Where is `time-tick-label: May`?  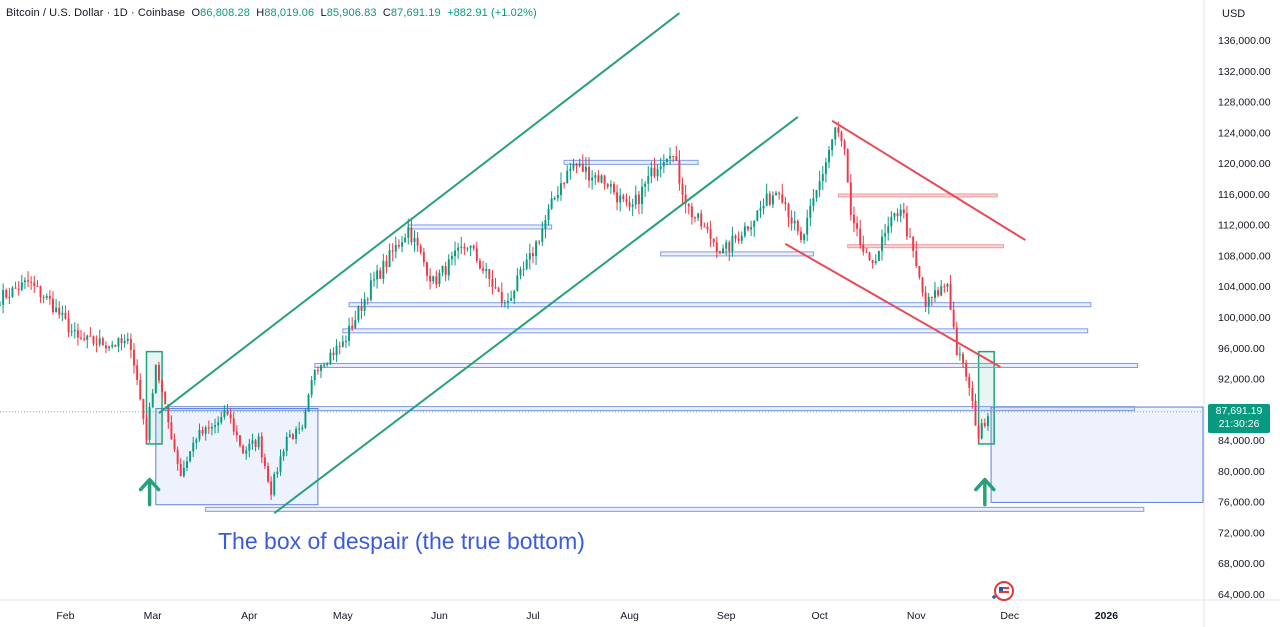 time-tick-label: May is located at coordinates (343, 616).